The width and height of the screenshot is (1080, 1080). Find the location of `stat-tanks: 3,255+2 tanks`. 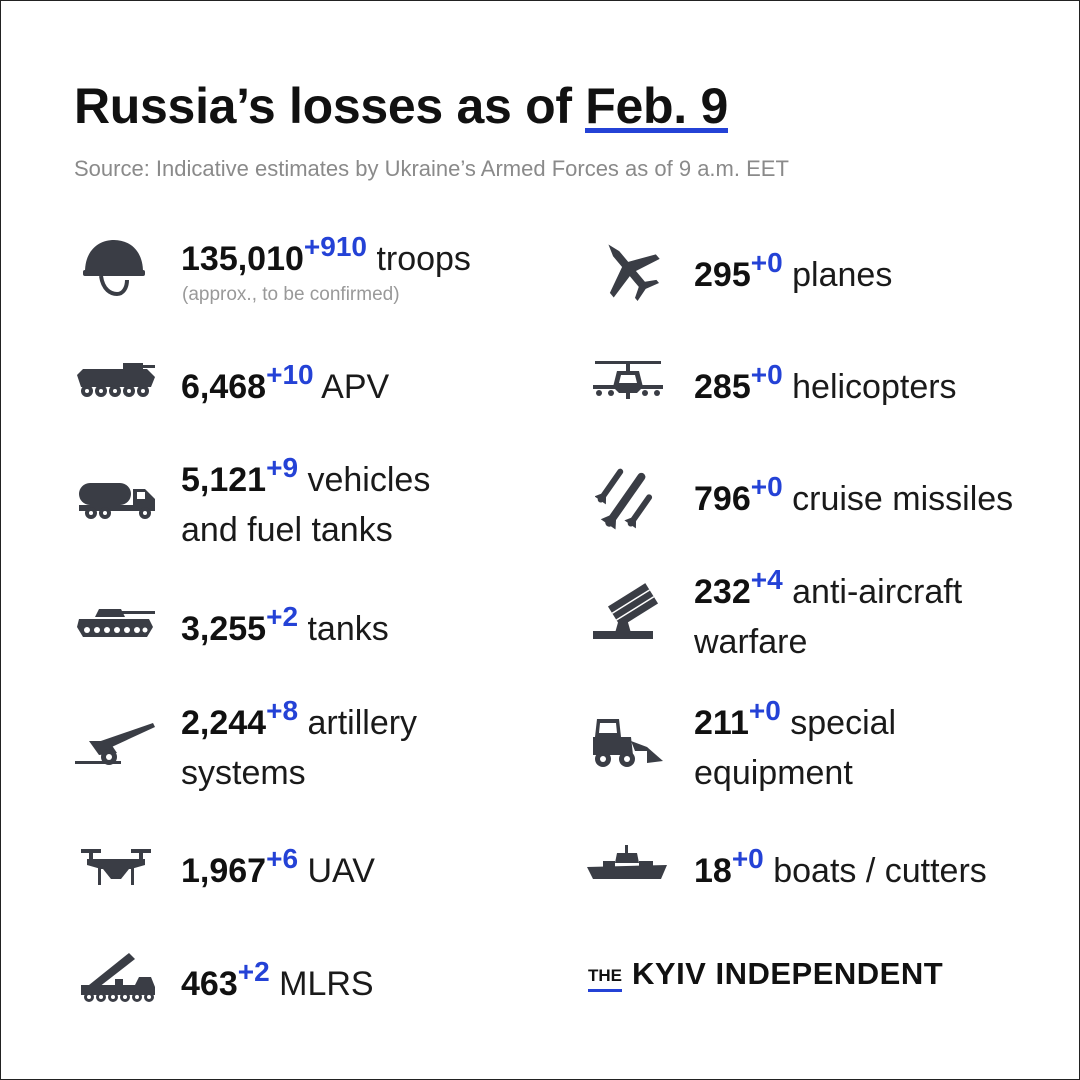

stat-tanks: 3,255+2 tanks is located at coordinates (285, 628).